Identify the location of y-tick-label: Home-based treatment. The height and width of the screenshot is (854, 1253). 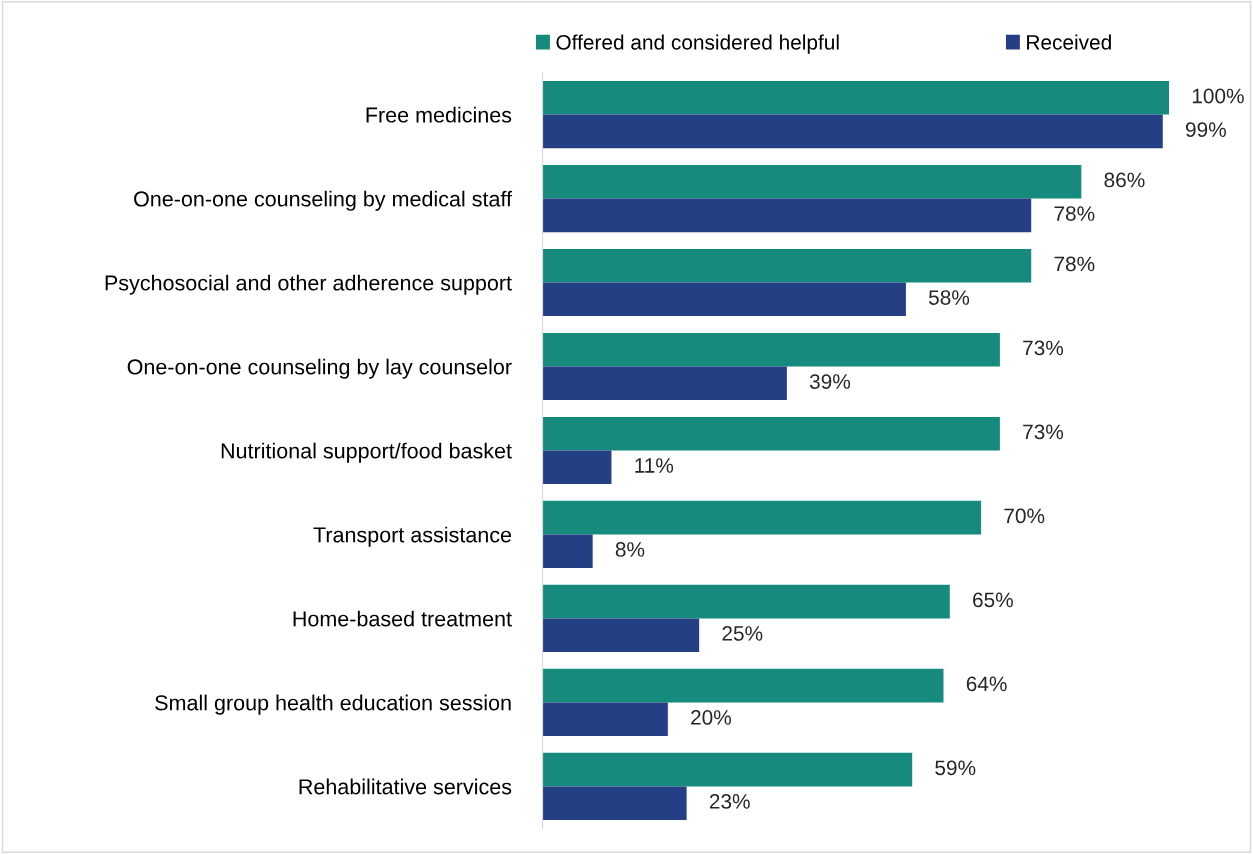
(402, 618).